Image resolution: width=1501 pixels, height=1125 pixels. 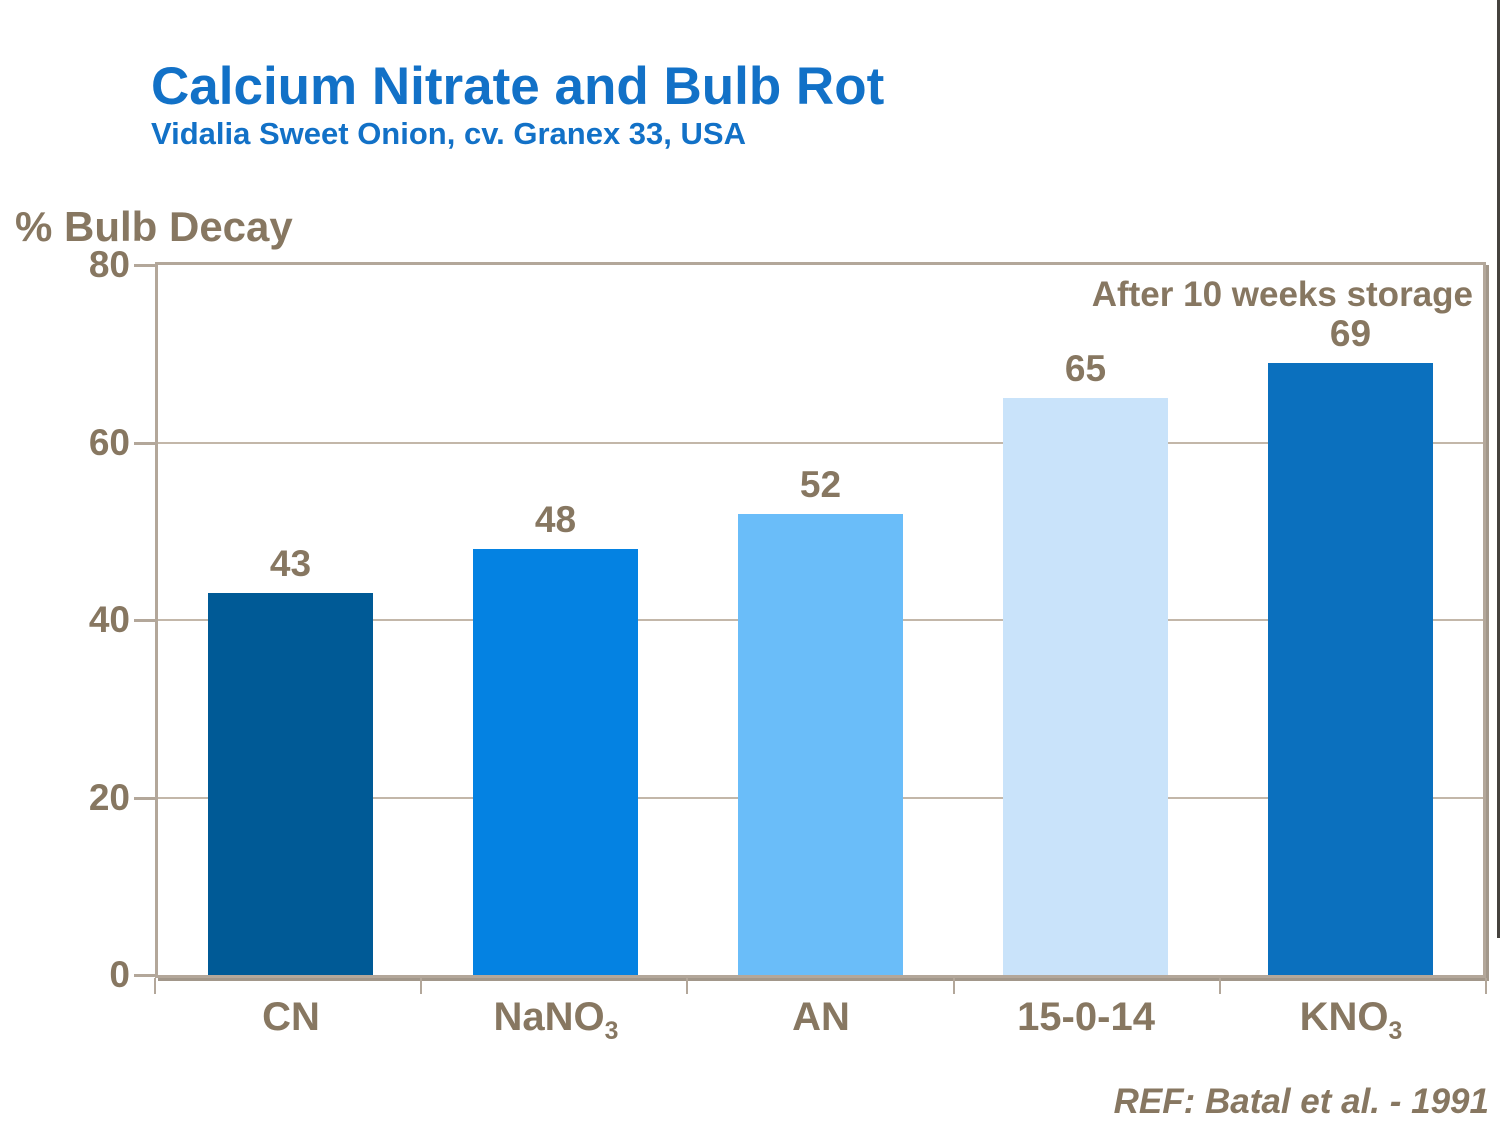 I want to click on x-category-label-CN: CN, so click(x=291, y=1017).